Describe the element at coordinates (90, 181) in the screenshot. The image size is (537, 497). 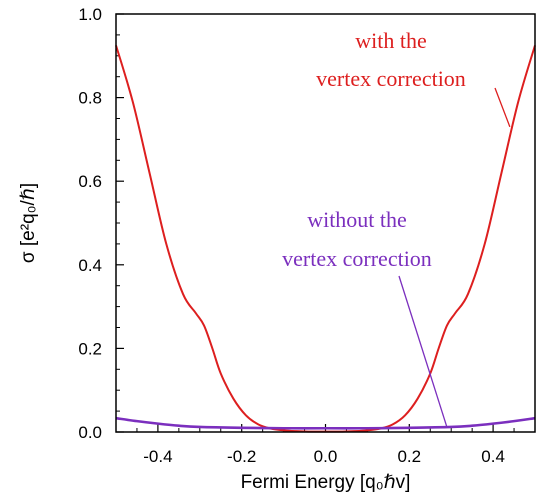
I see `y-tick-label: 0.6` at that location.